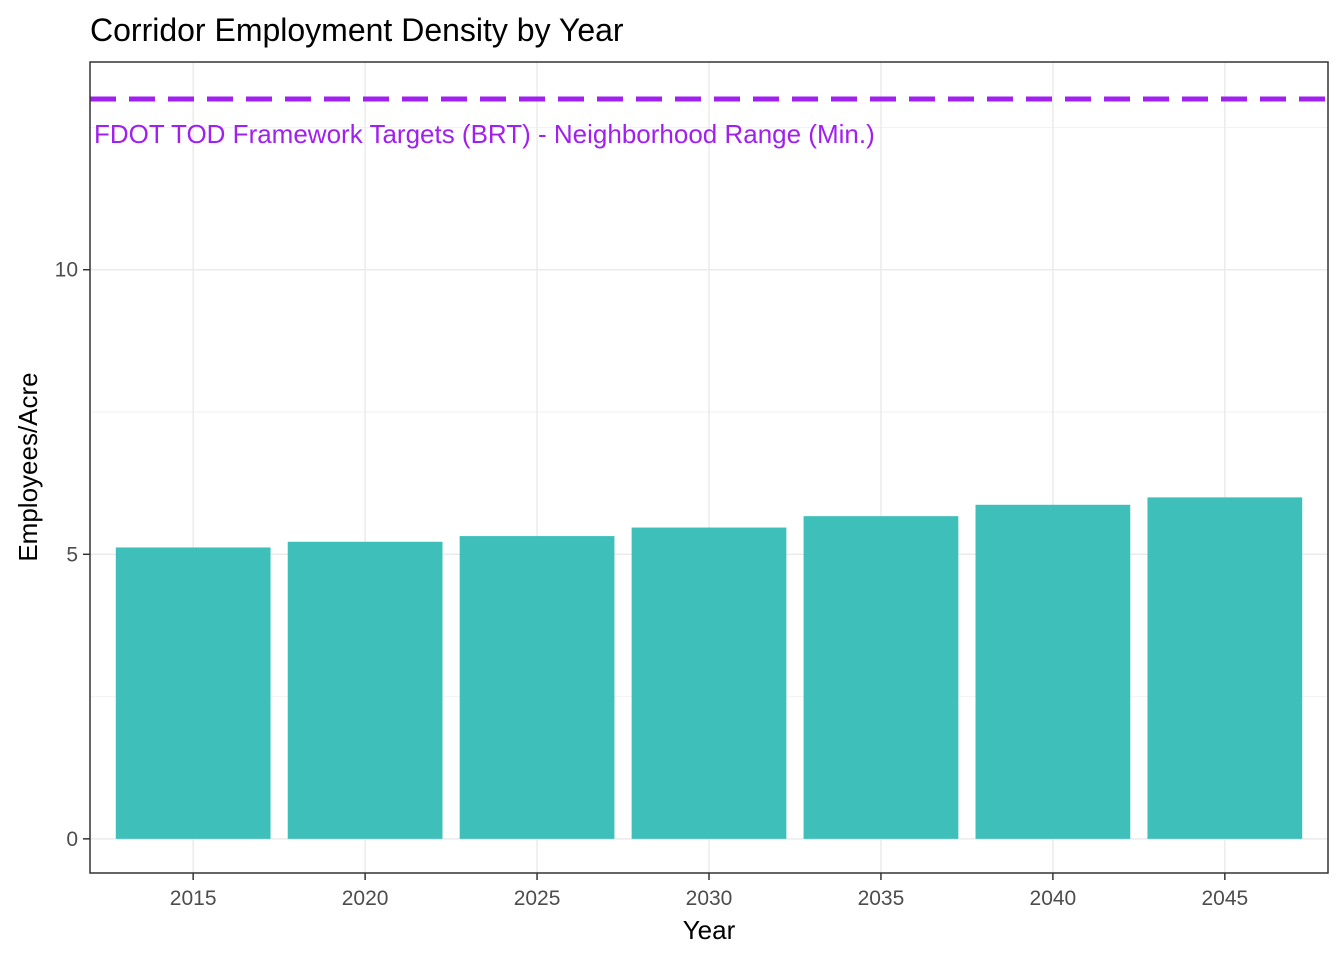 This screenshot has height=960, width=1344. I want to click on y-tick-label: 10, so click(66, 270).